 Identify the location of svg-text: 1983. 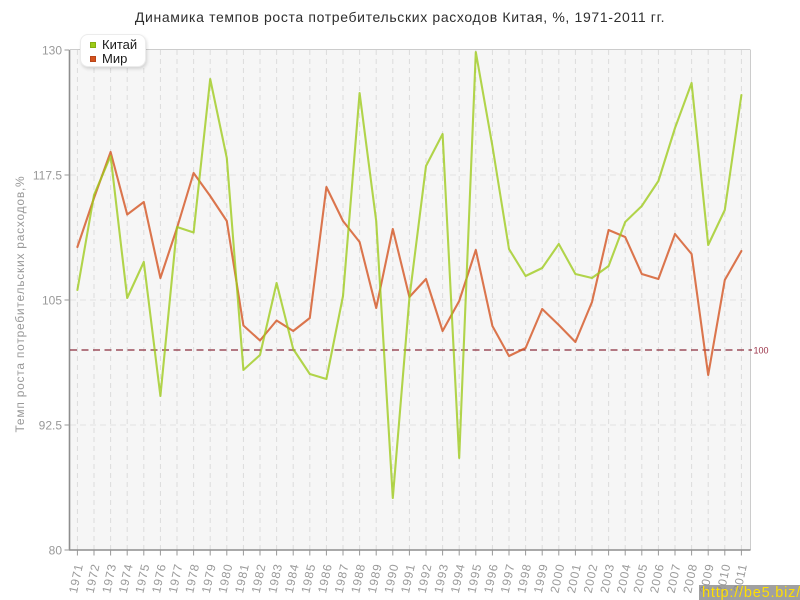
(275, 578).